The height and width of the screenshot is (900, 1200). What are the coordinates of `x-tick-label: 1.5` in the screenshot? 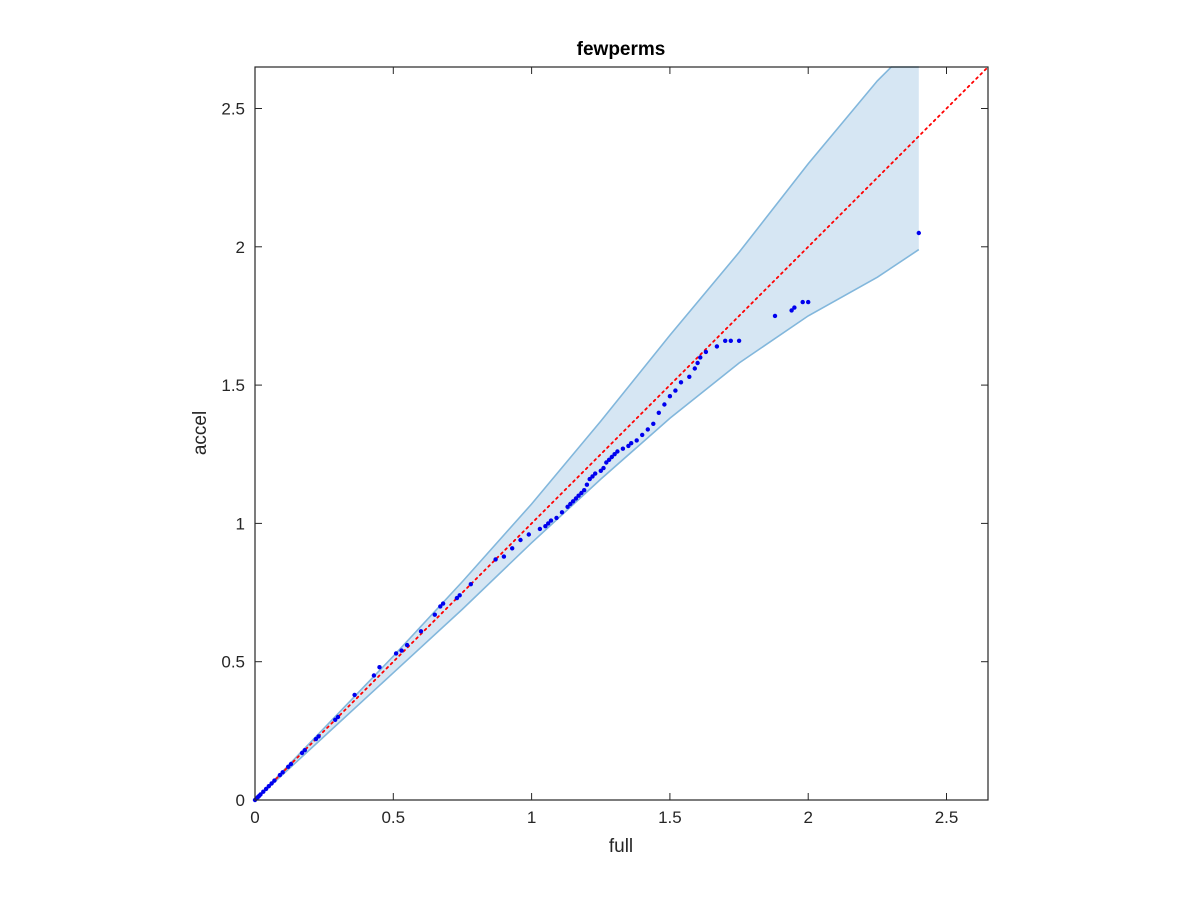 It's located at (670, 817).